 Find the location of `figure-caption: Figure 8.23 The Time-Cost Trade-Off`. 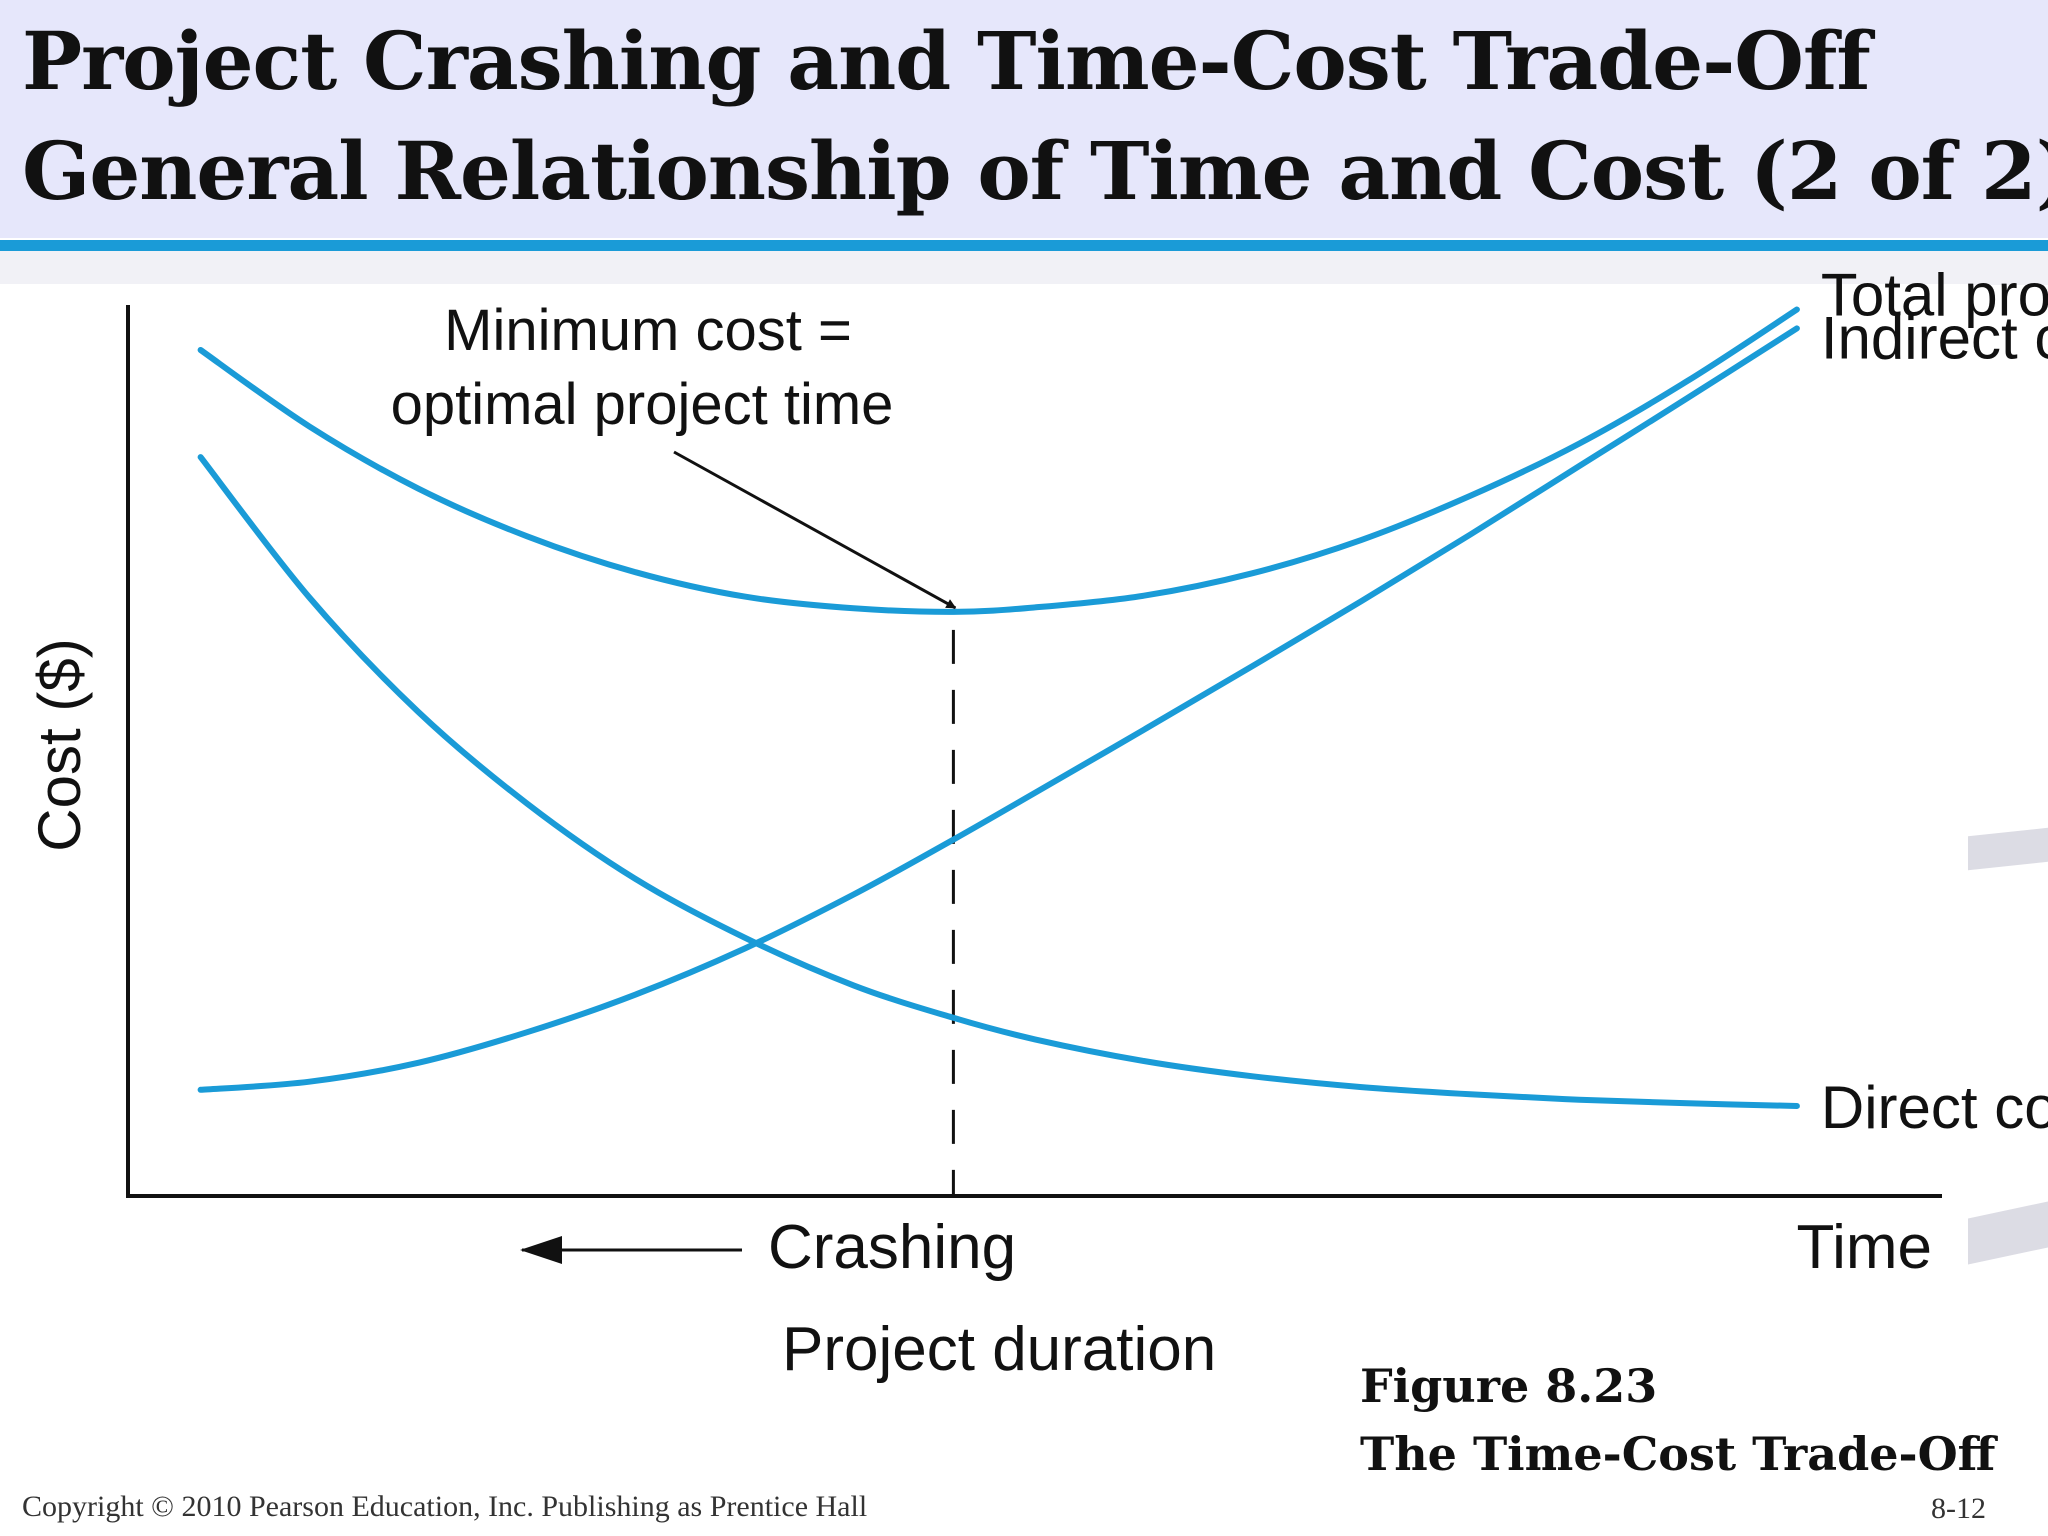

figure-caption: Figure 8.23 The Time-Cost Trade-Off is located at coordinates (1677, 1420).